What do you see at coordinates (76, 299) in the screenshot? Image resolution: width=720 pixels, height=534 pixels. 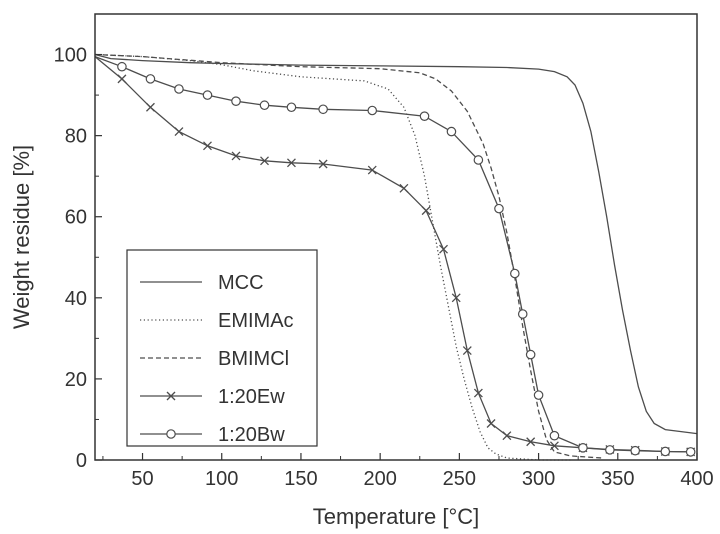 I see `y-tick-label: 40` at bounding box center [76, 299].